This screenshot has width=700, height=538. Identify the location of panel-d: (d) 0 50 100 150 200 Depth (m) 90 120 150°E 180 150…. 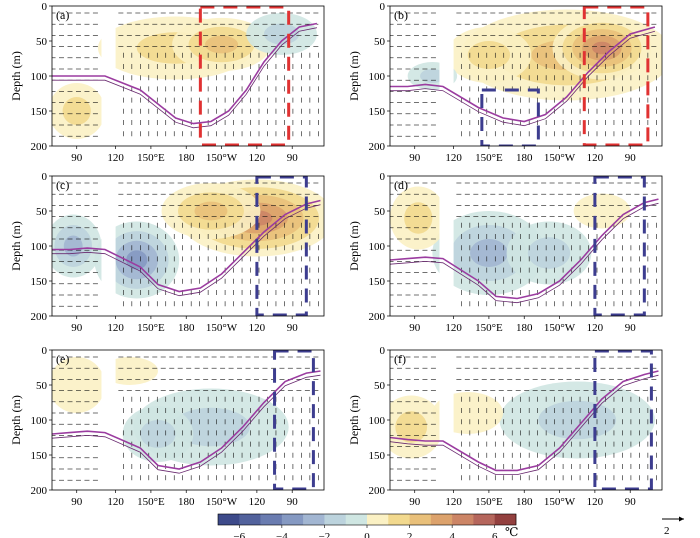
(505, 252).